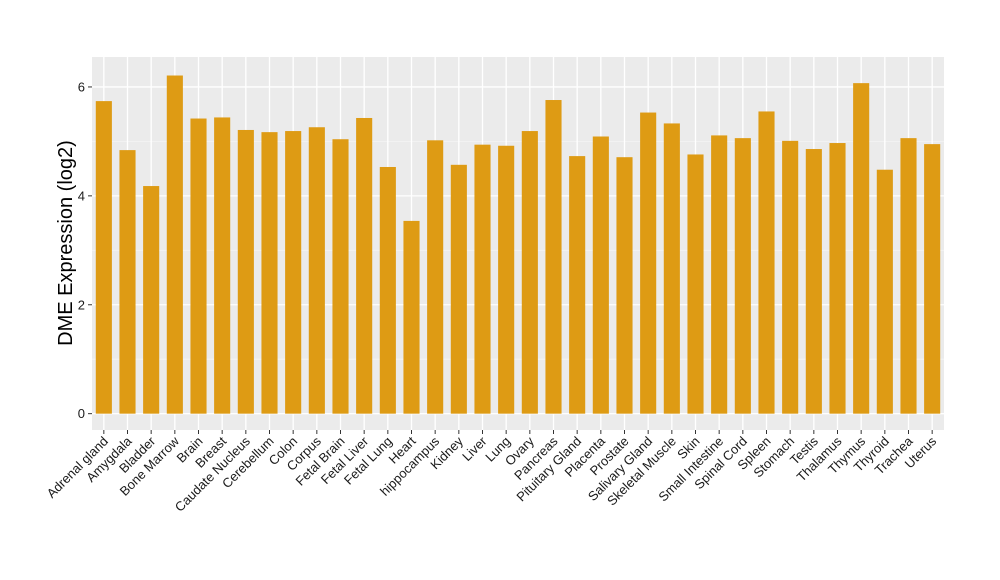 The height and width of the screenshot is (580, 1000). What do you see at coordinates (81, 413) in the screenshot?
I see `y-tick-label: 0` at bounding box center [81, 413].